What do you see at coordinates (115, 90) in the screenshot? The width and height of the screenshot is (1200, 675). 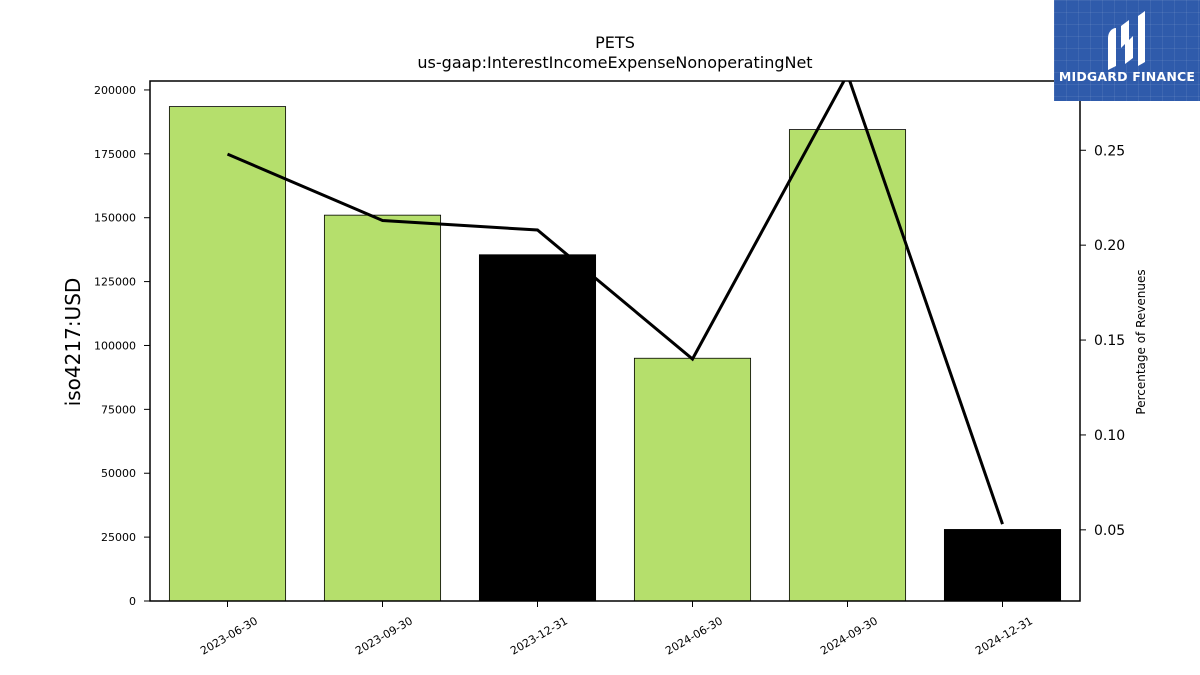 I see `y-tick-label: 200000` at bounding box center [115, 90].